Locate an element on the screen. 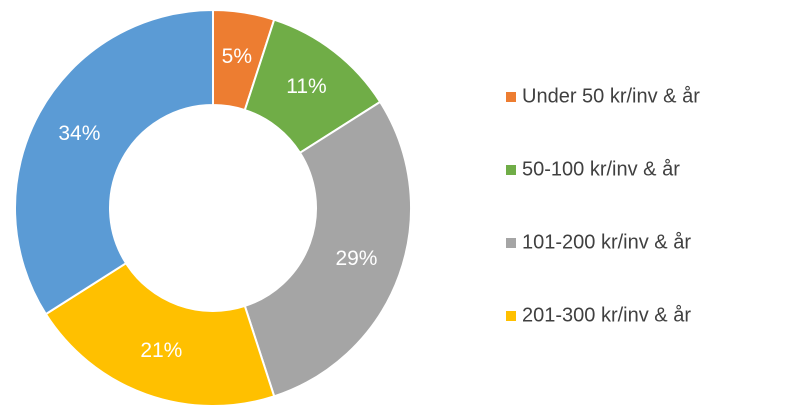 This screenshot has width=801, height=413. data-label: 21% is located at coordinates (161, 350).